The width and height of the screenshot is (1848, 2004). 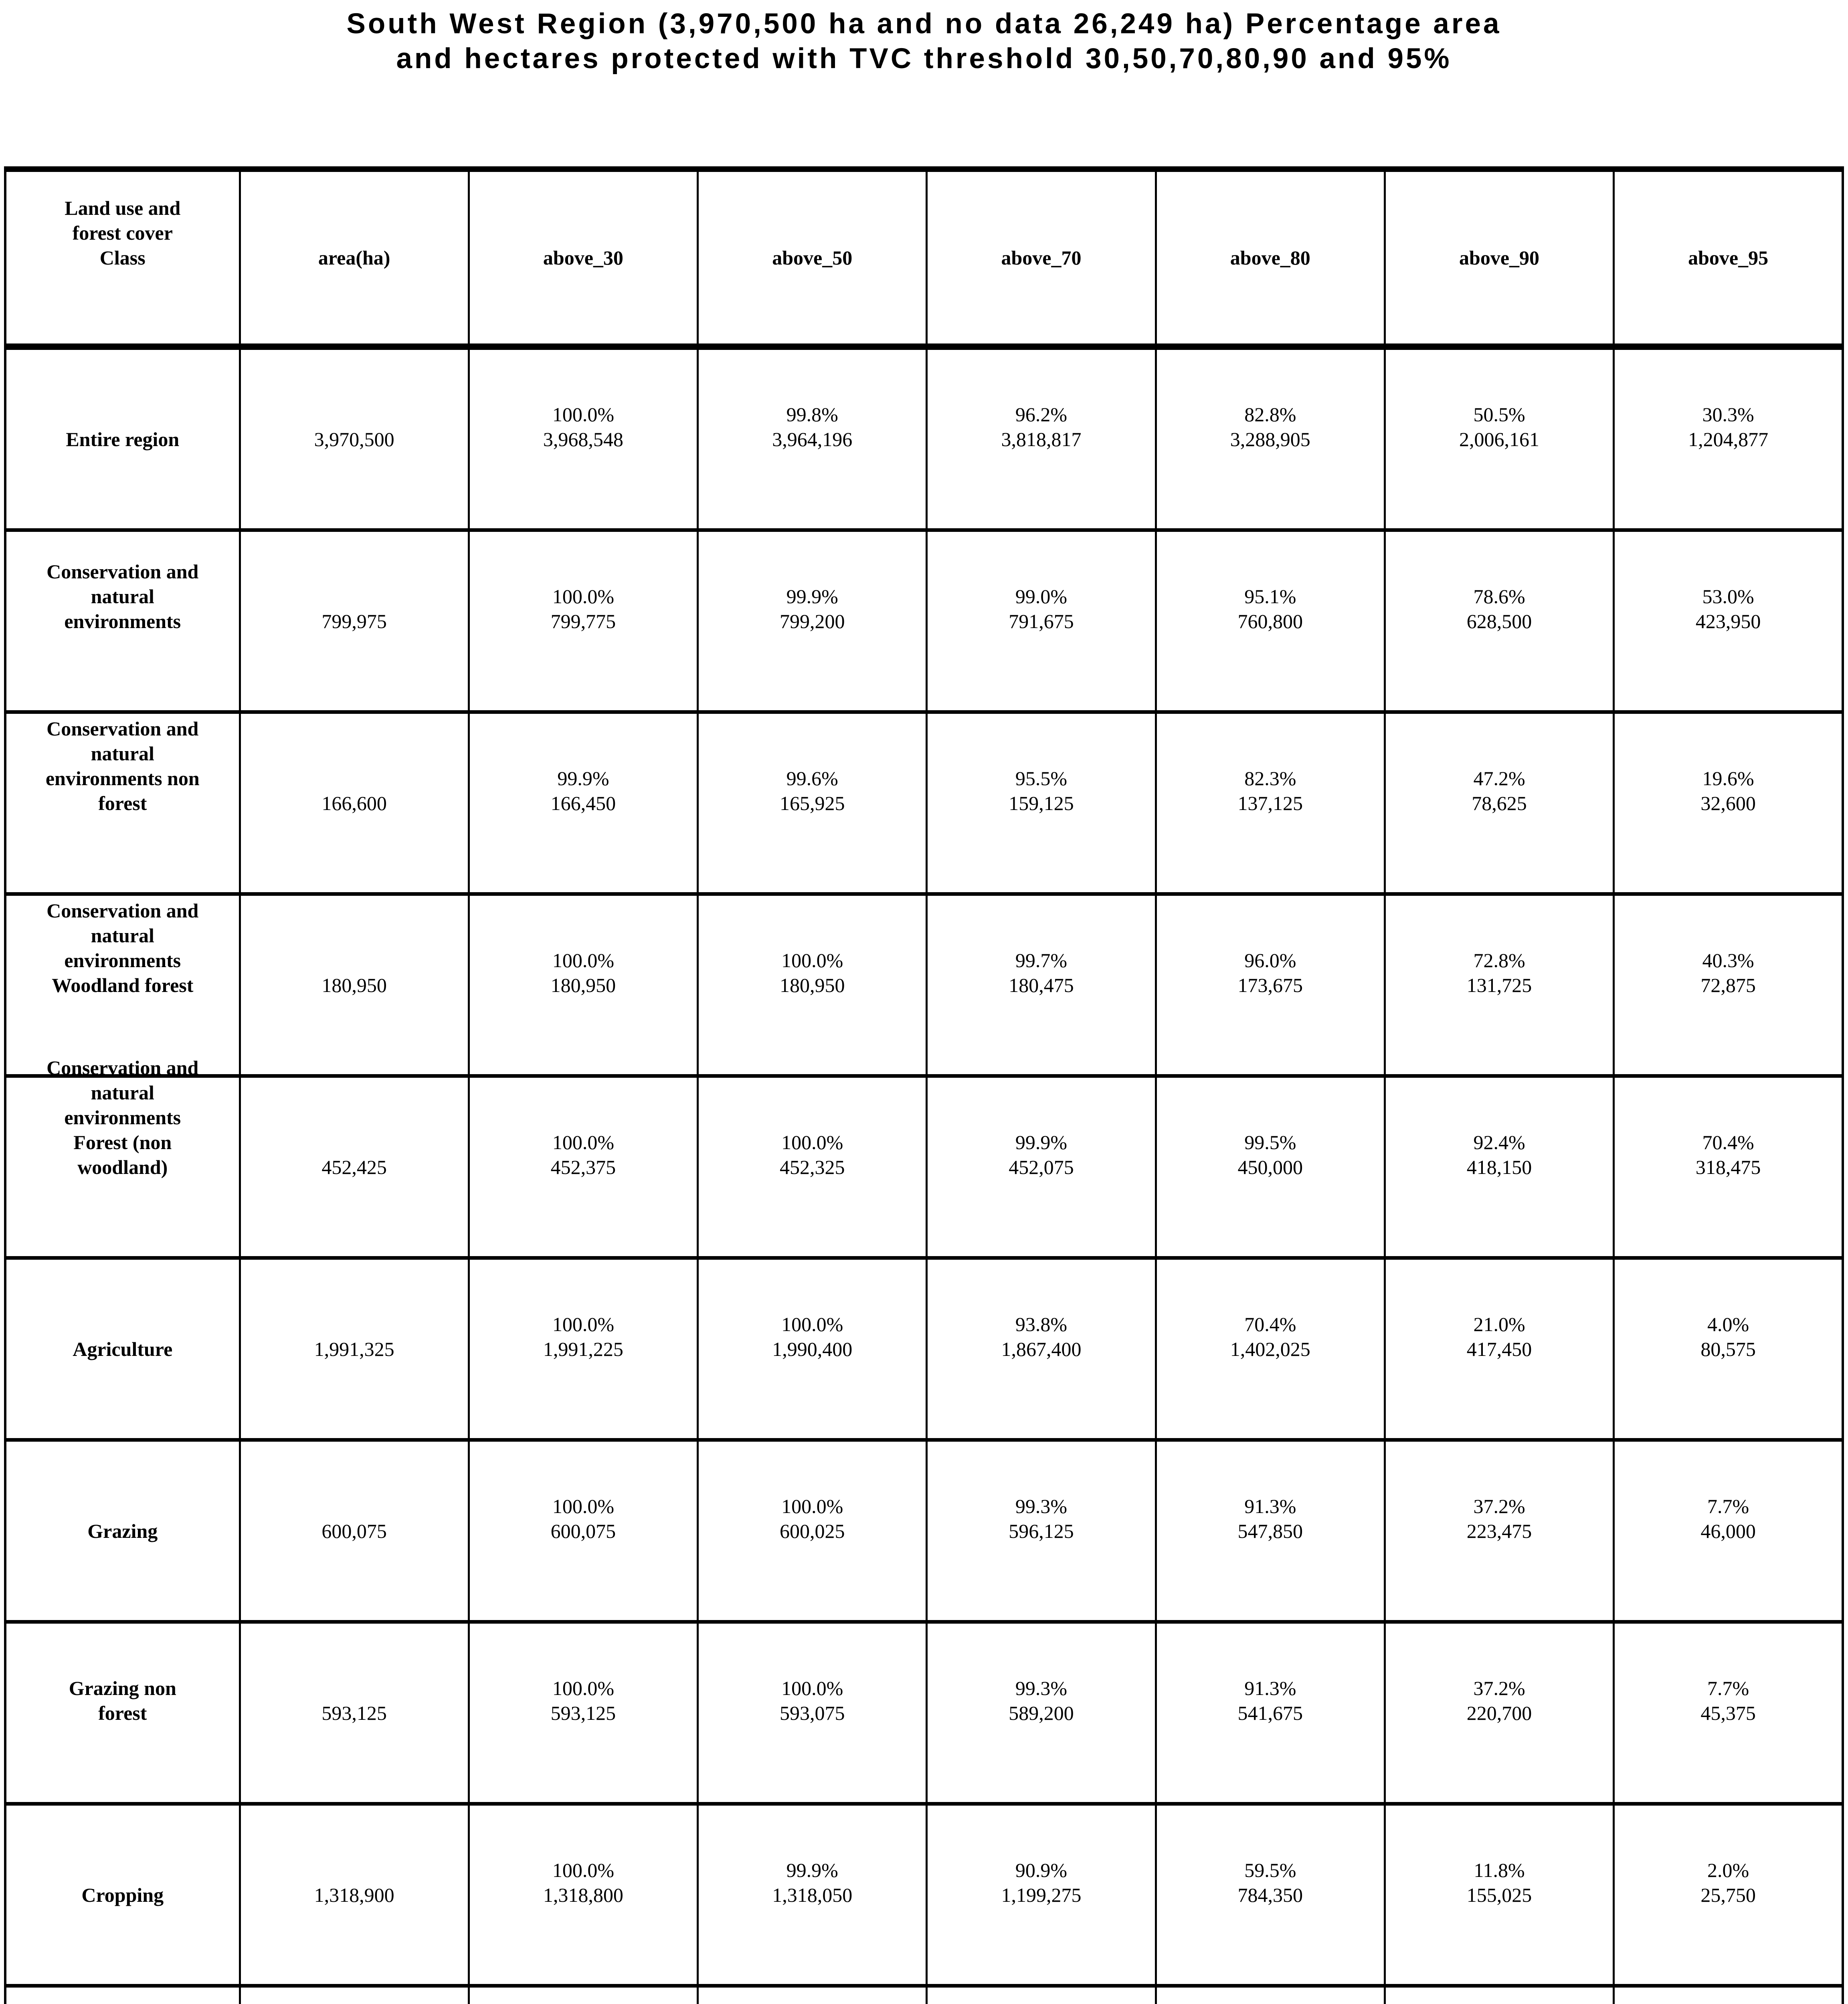 What do you see at coordinates (1499, 621) in the screenshot?
I see `hectares-value: 628,500` at bounding box center [1499, 621].